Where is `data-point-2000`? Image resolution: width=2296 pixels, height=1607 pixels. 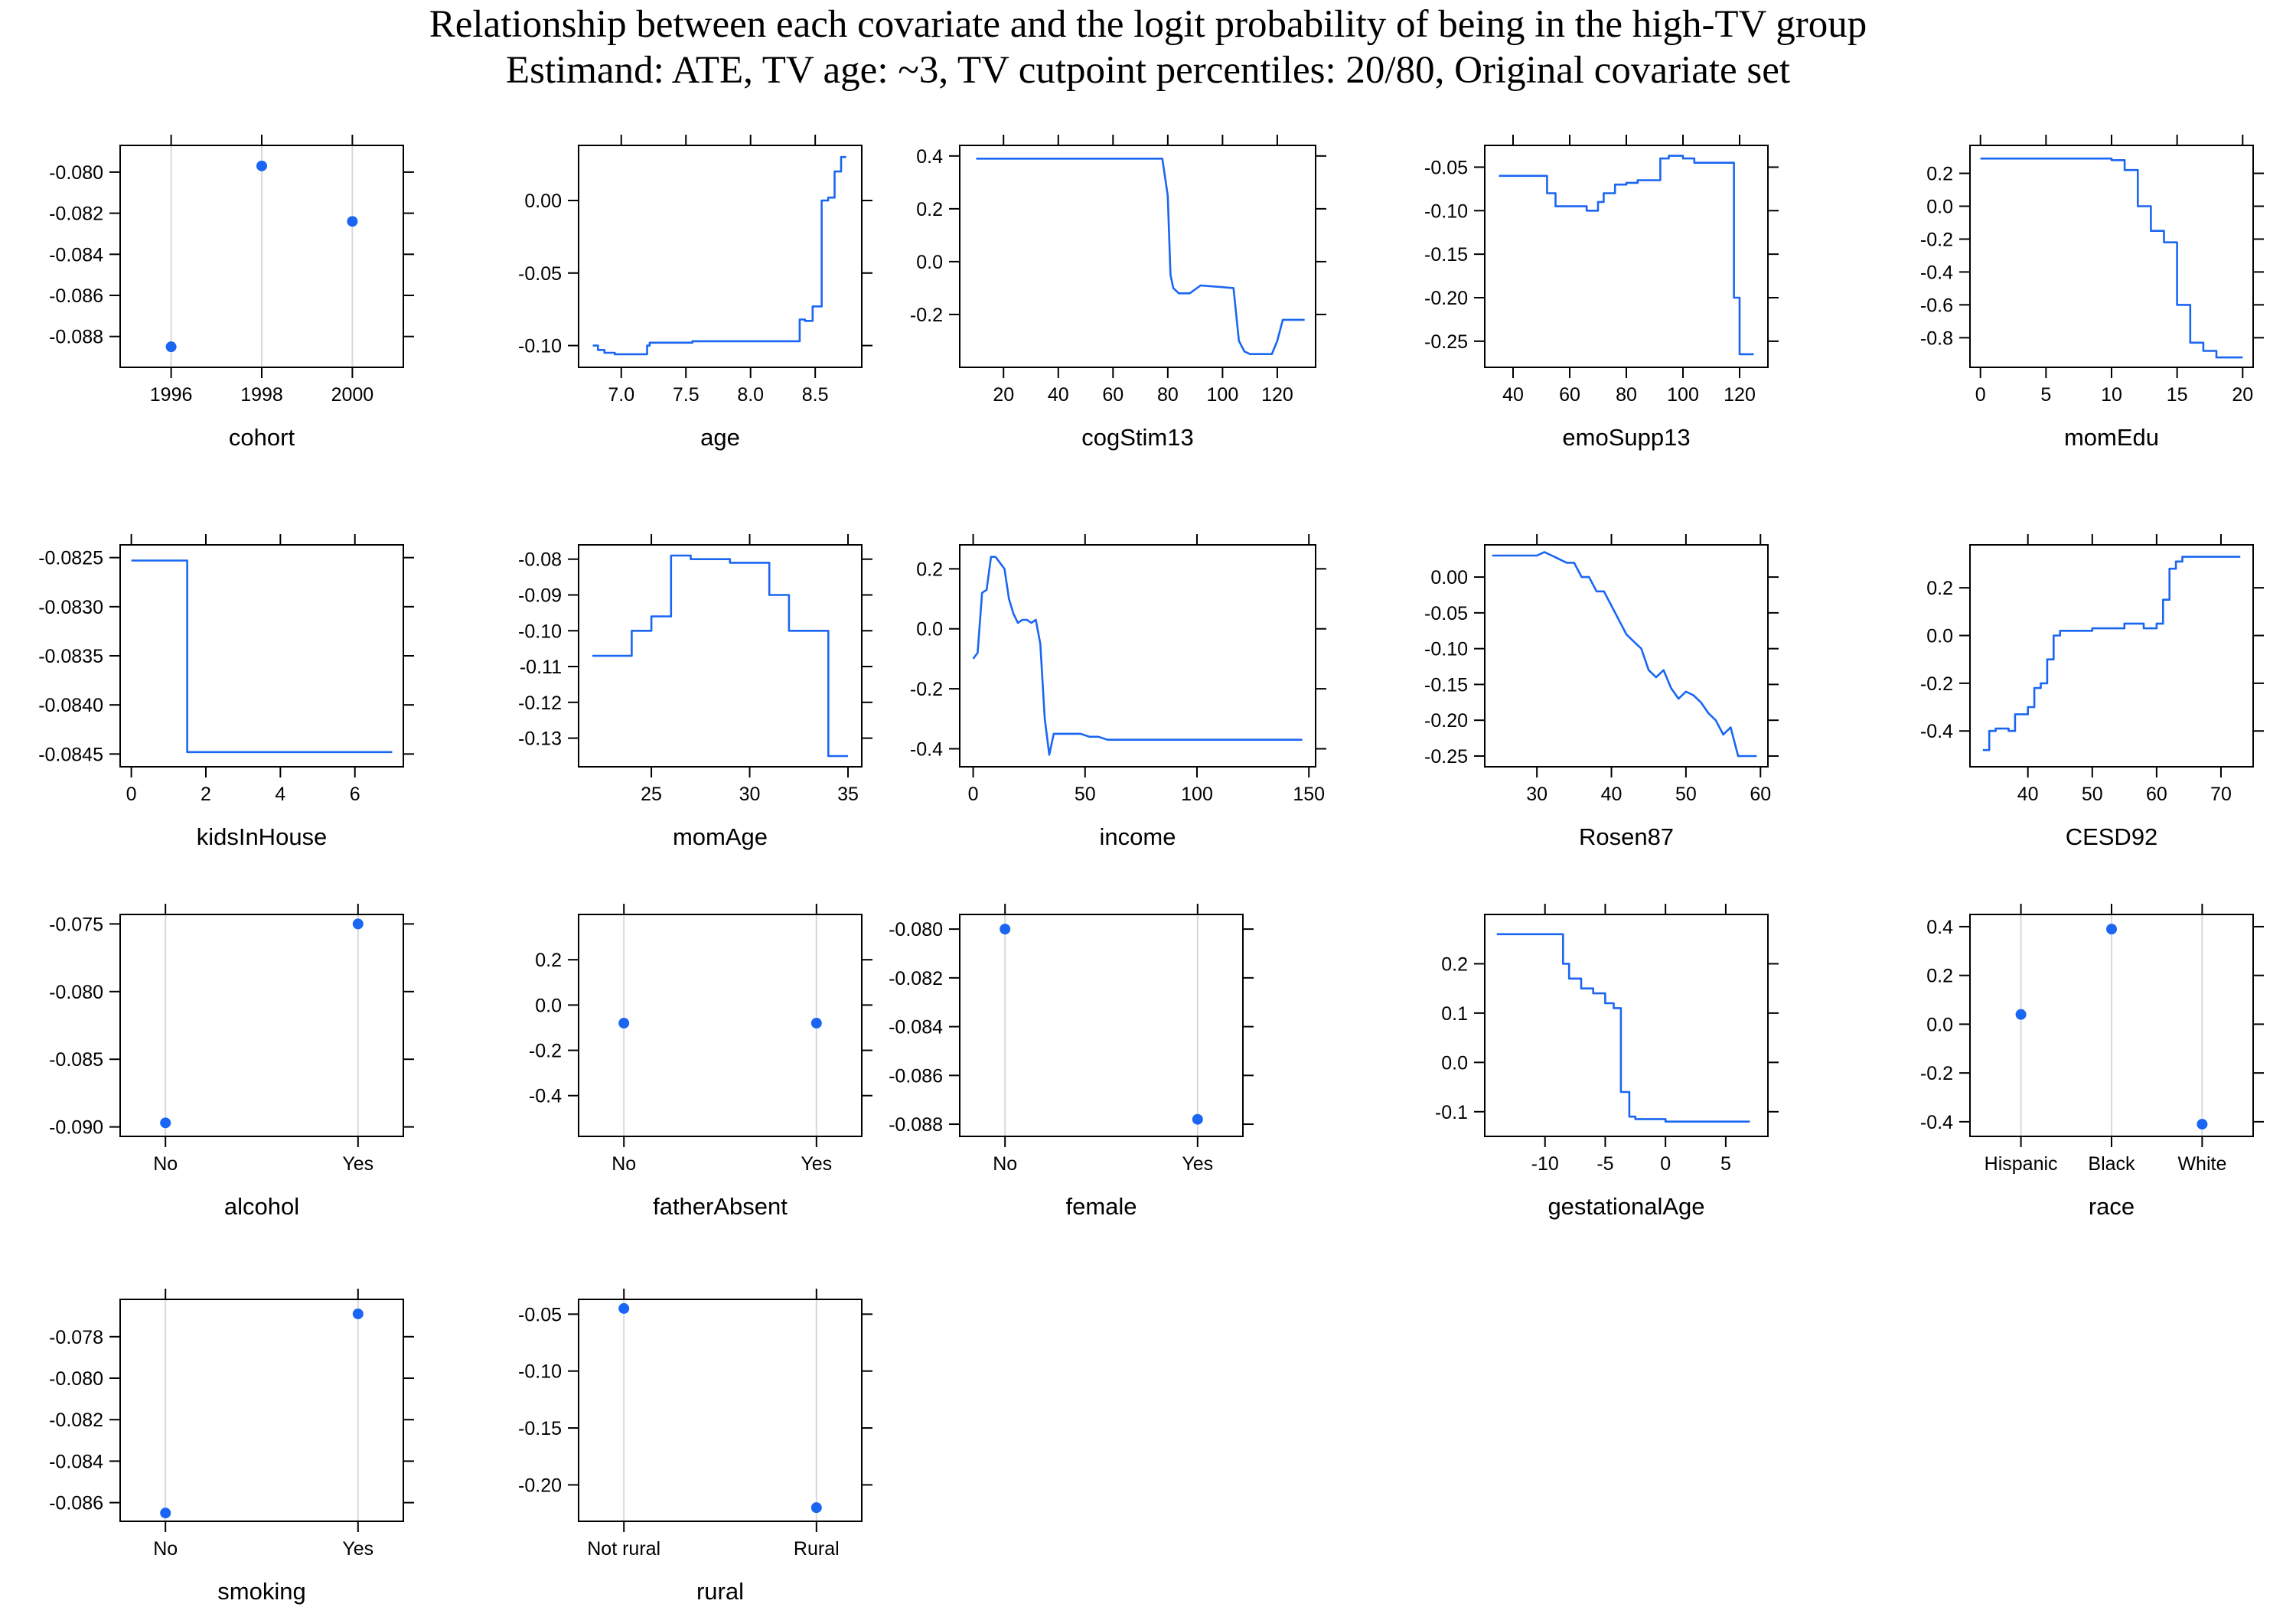
data-point-2000 is located at coordinates (352, 221).